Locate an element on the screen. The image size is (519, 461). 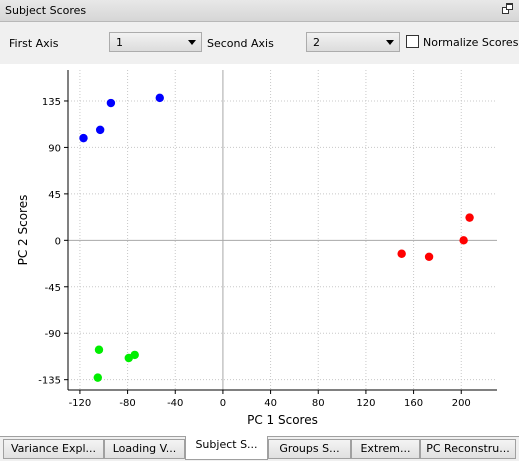
x-tick-label: 40 is located at coordinates (270, 403).